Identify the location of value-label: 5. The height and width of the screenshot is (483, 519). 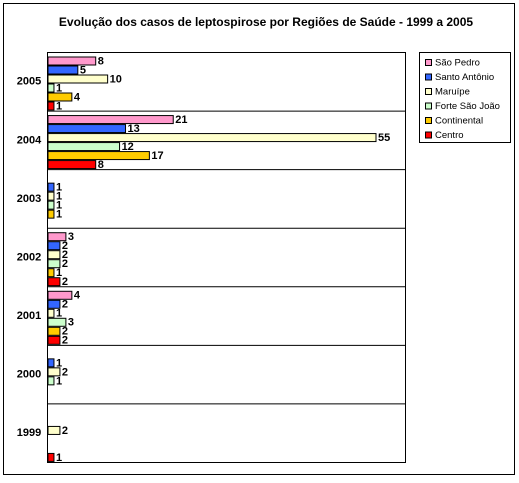
(83, 70).